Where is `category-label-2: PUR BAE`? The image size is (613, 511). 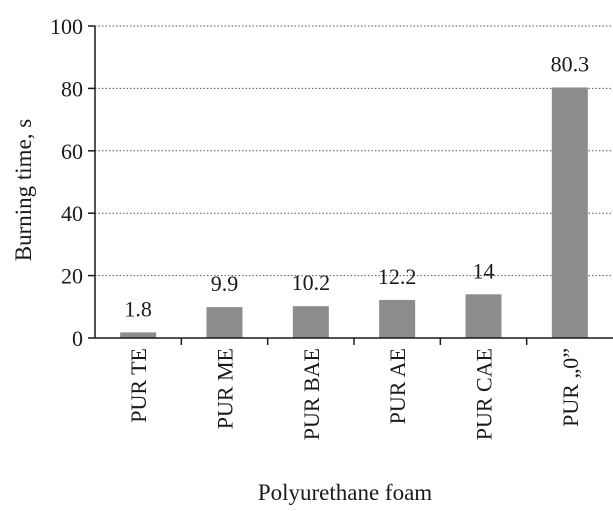 category-label-2: PUR BAE is located at coordinates (311, 394).